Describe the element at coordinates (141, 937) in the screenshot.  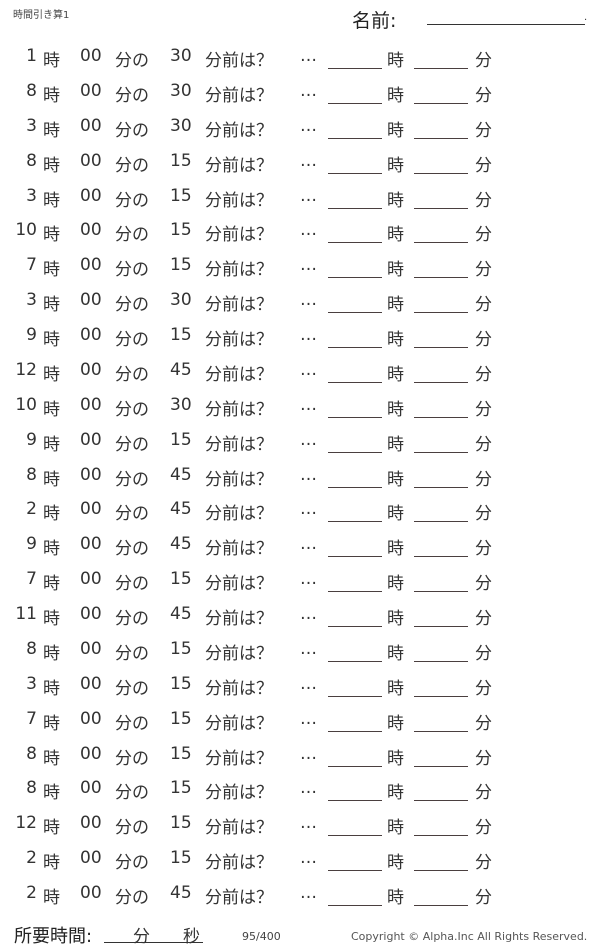
I see `time-min-unit: 分` at that location.